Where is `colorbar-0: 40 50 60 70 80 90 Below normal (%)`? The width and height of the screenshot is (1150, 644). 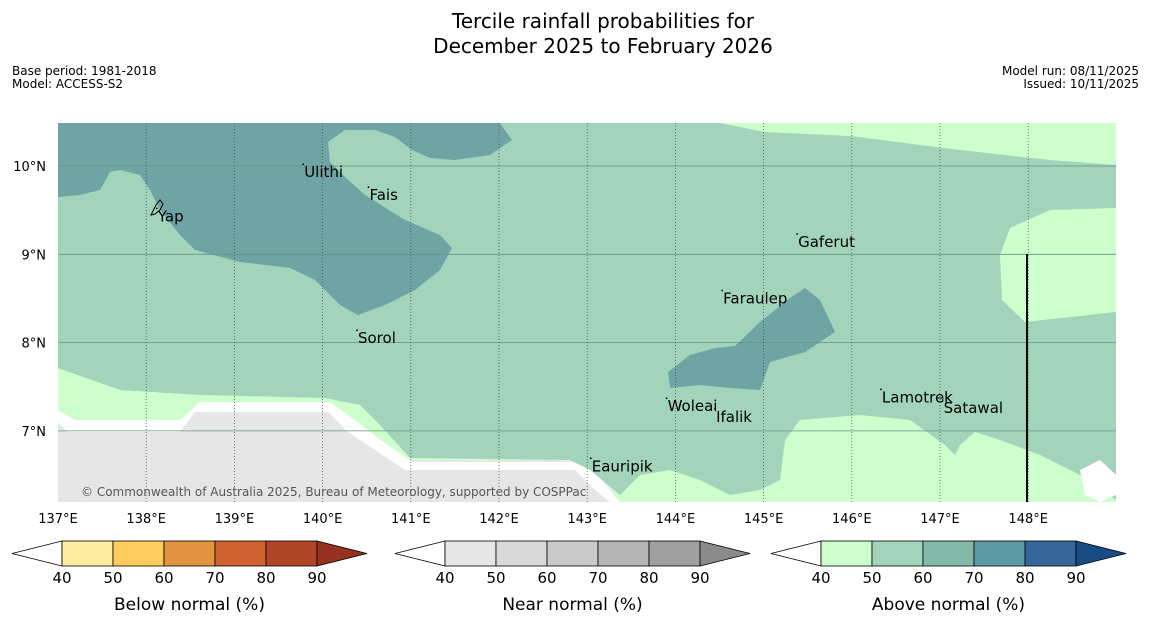
colorbar-0: 40 50 60 70 80 90 Below normal (%) is located at coordinates (189, 577).